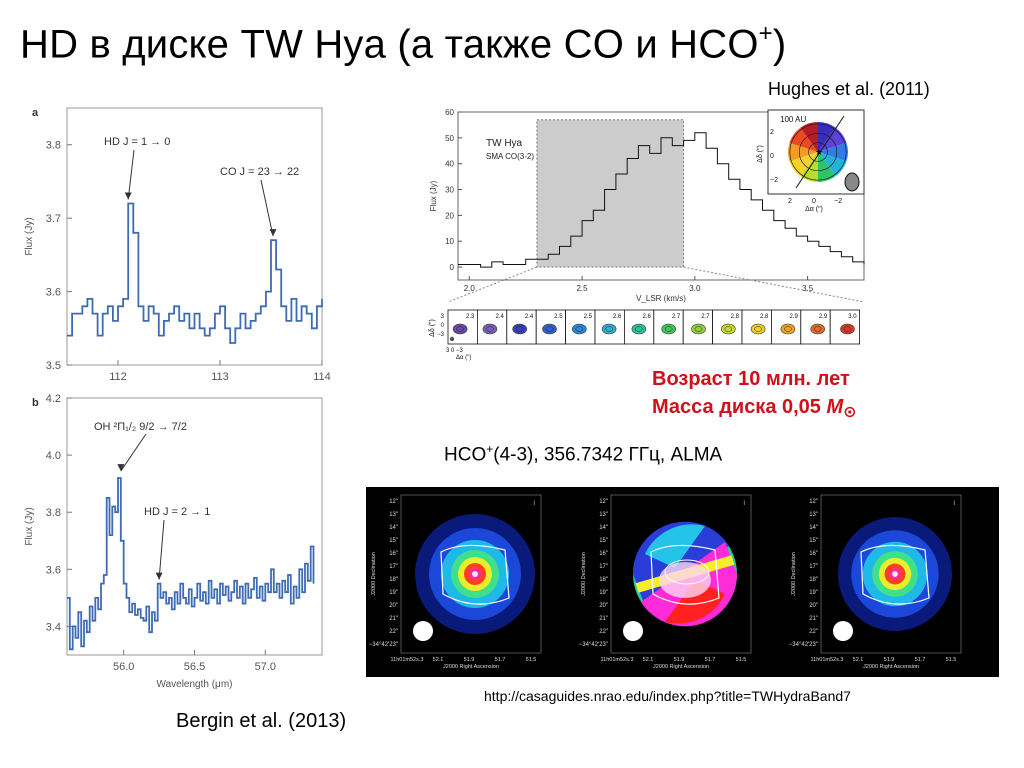  Describe the element at coordinates (259, 172) in the screenshot. I see `annotation-label: CO J = 23 → 22` at that location.